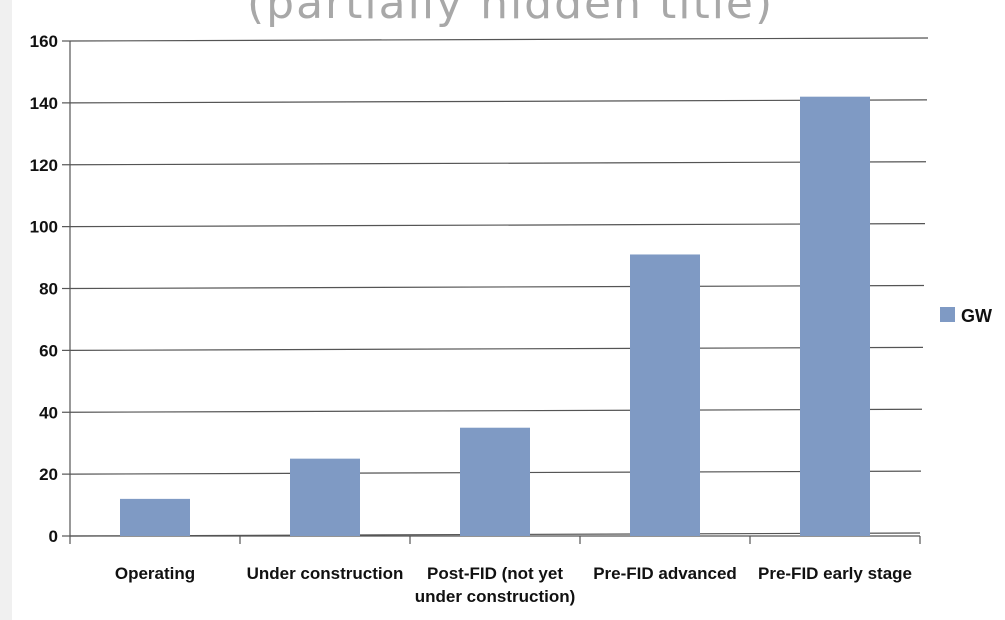 This screenshot has height=620, width=1005. I want to click on x-category-label-0-0: Operating, so click(155, 573).